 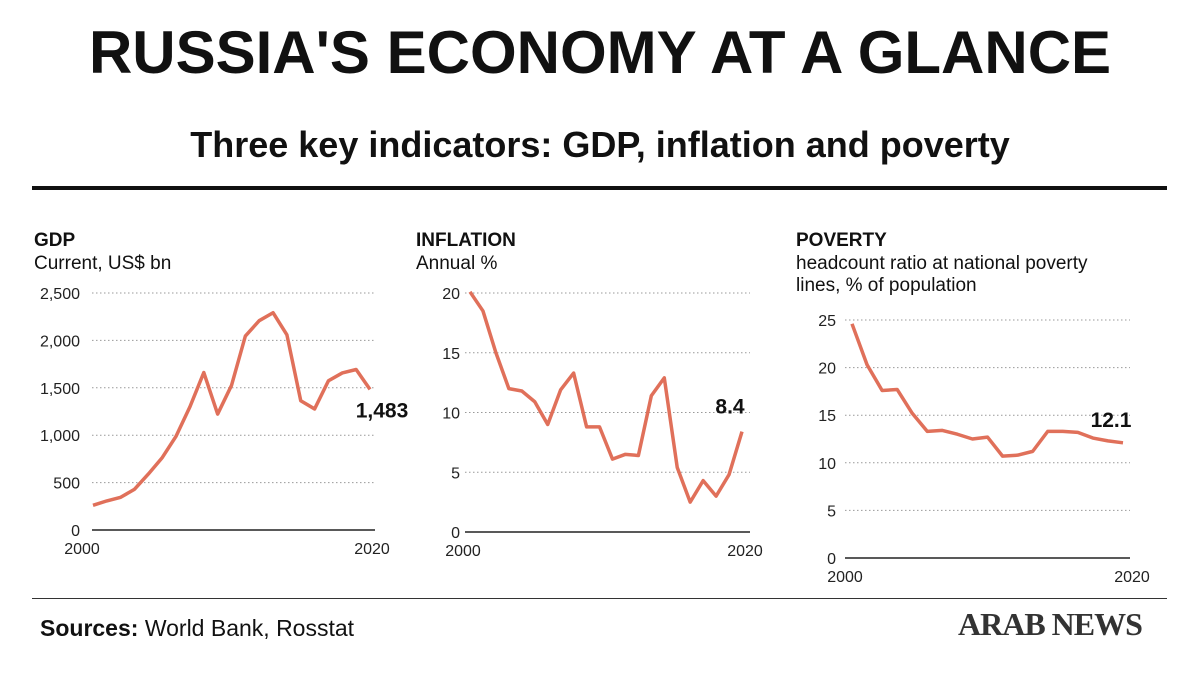 What do you see at coordinates (382, 410) in the screenshot?
I see `end-value-label: 1,483` at bounding box center [382, 410].